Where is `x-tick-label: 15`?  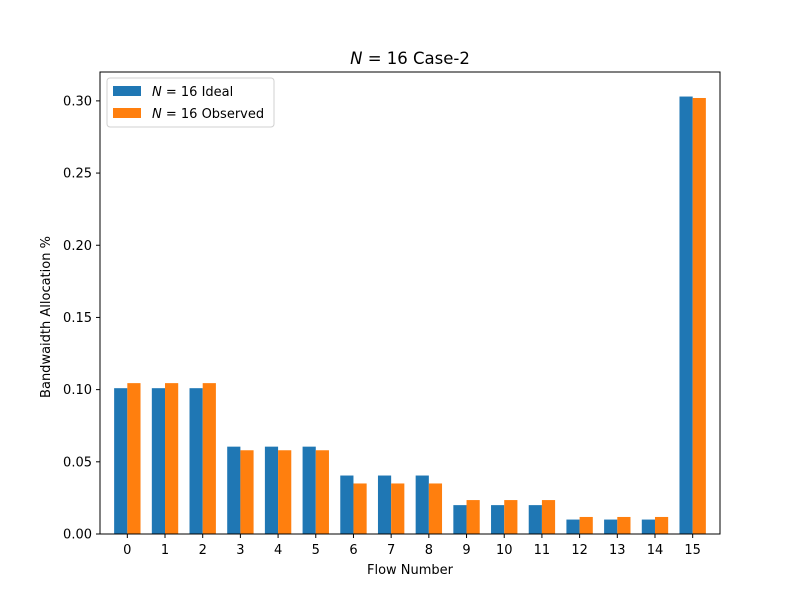 x-tick-label: 15 is located at coordinates (692, 550).